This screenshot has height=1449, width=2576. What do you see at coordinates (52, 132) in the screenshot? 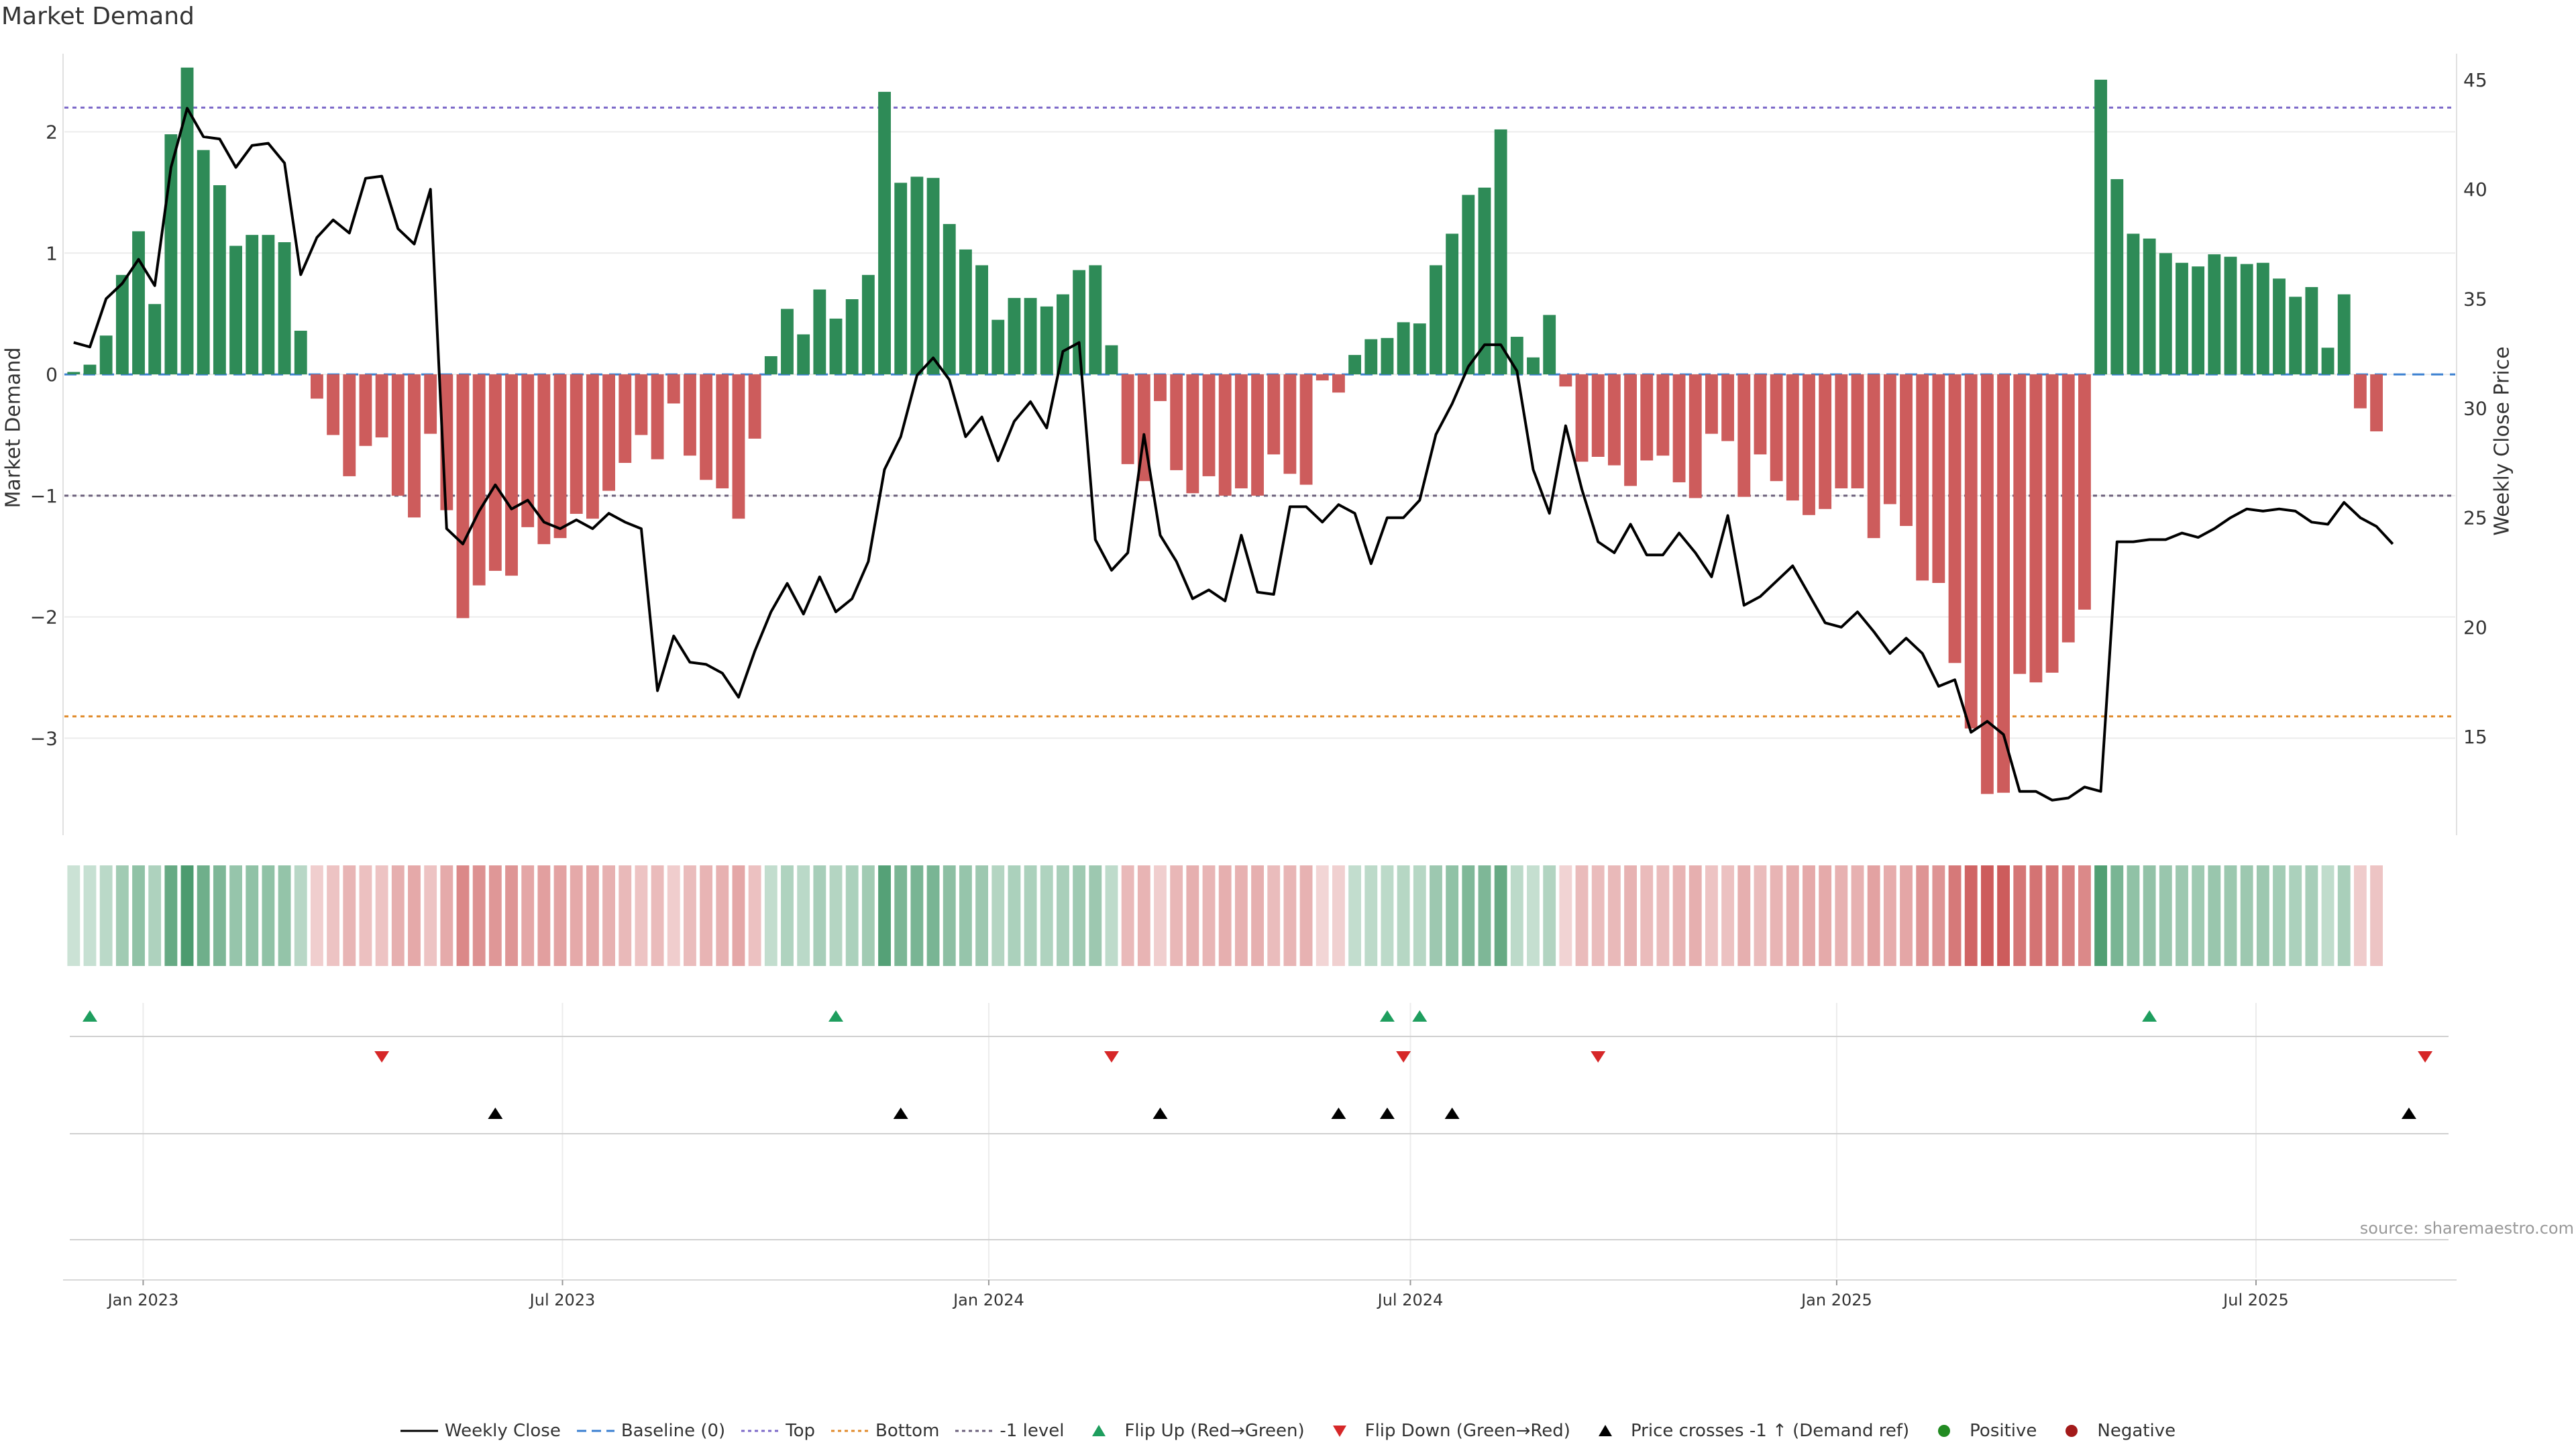
I see `y-tick-label: 2` at bounding box center [52, 132].